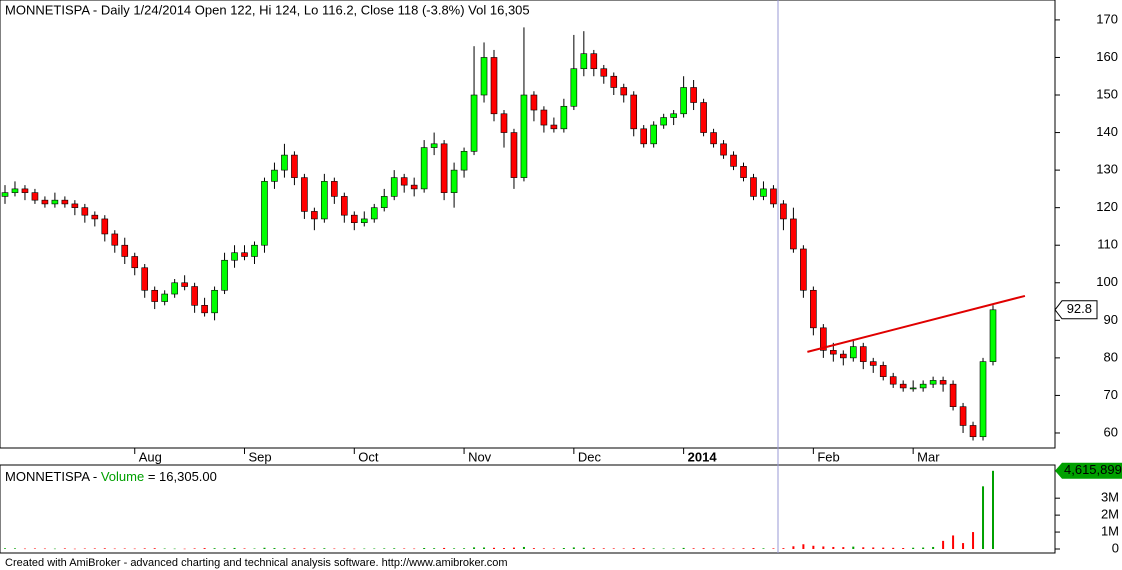 This screenshot has height=570, width=1122. I want to click on y-tick-label: 100, so click(1107, 281).